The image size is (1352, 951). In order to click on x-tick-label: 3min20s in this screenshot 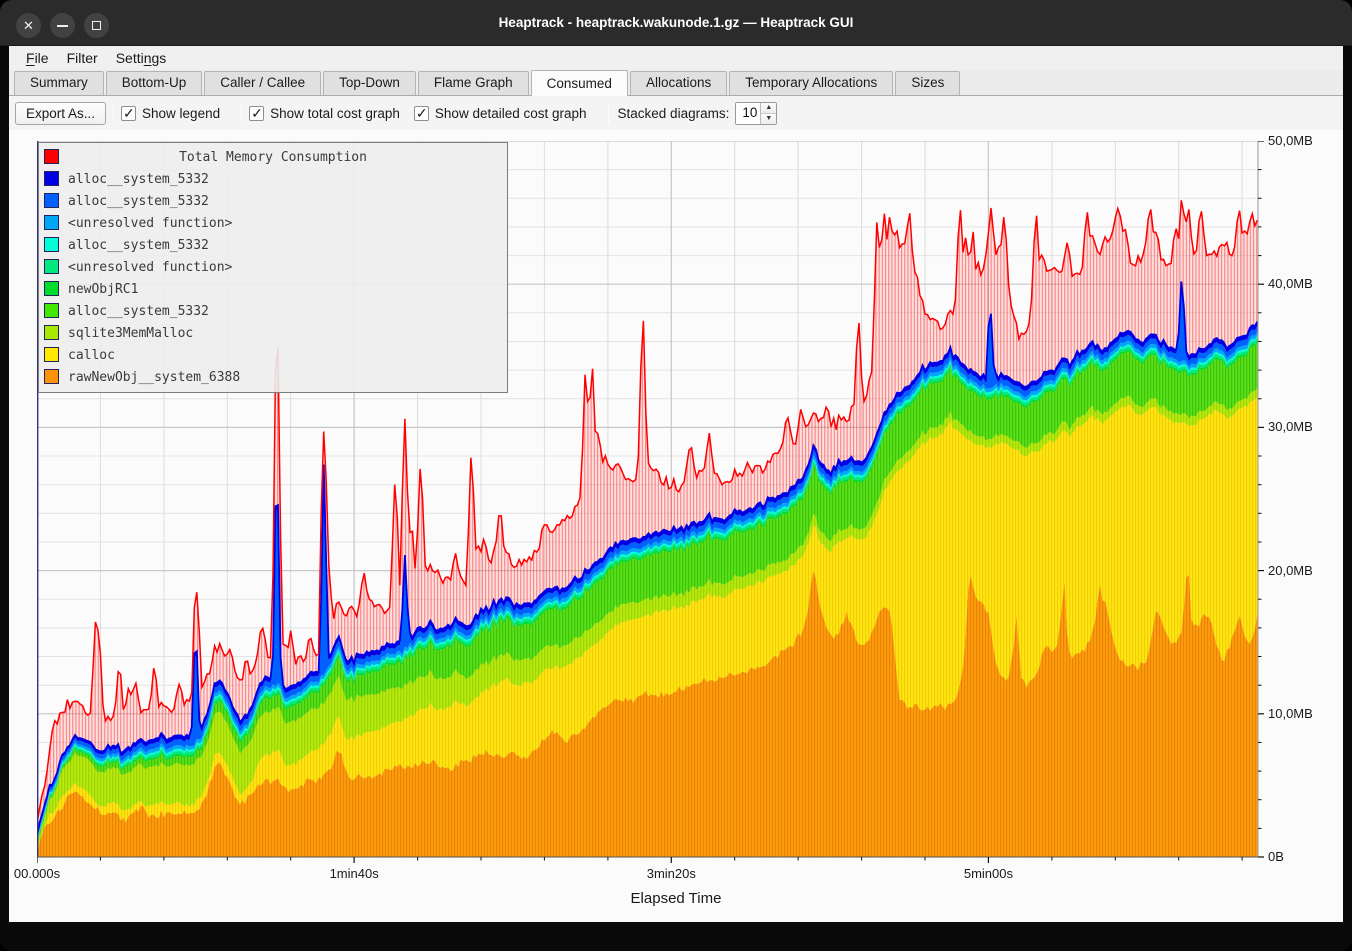, I will do `click(671, 873)`.